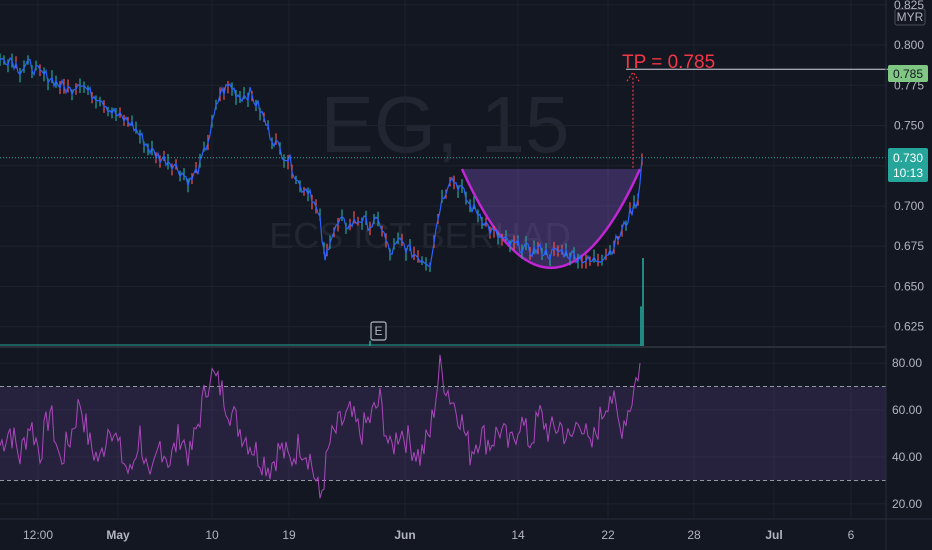 This screenshot has width=932, height=550. I want to click on current-price-badge, so click(908, 165).